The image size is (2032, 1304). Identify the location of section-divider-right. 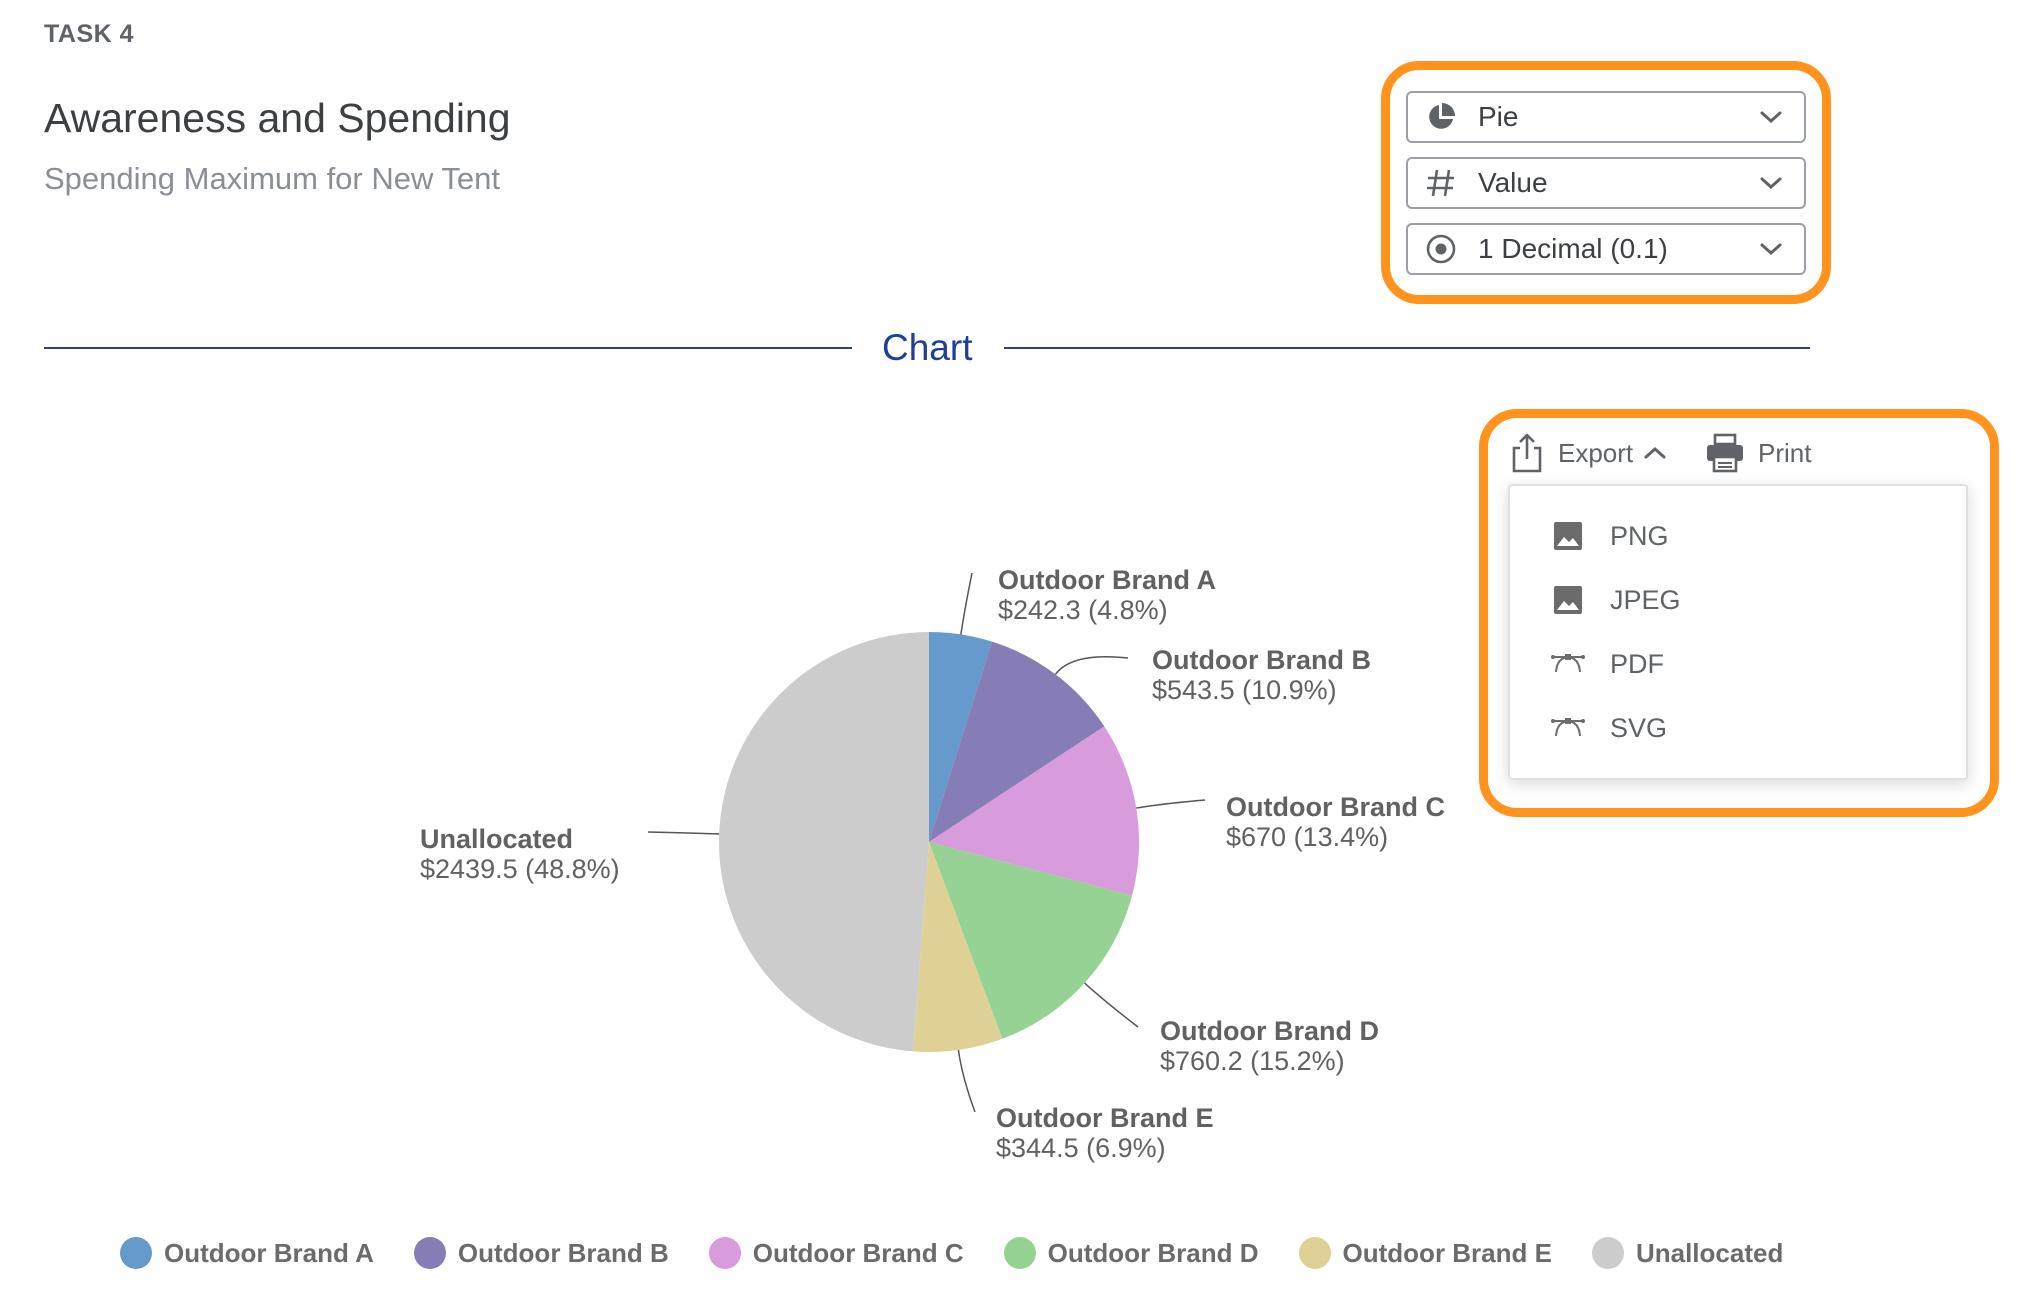
(1407, 348).